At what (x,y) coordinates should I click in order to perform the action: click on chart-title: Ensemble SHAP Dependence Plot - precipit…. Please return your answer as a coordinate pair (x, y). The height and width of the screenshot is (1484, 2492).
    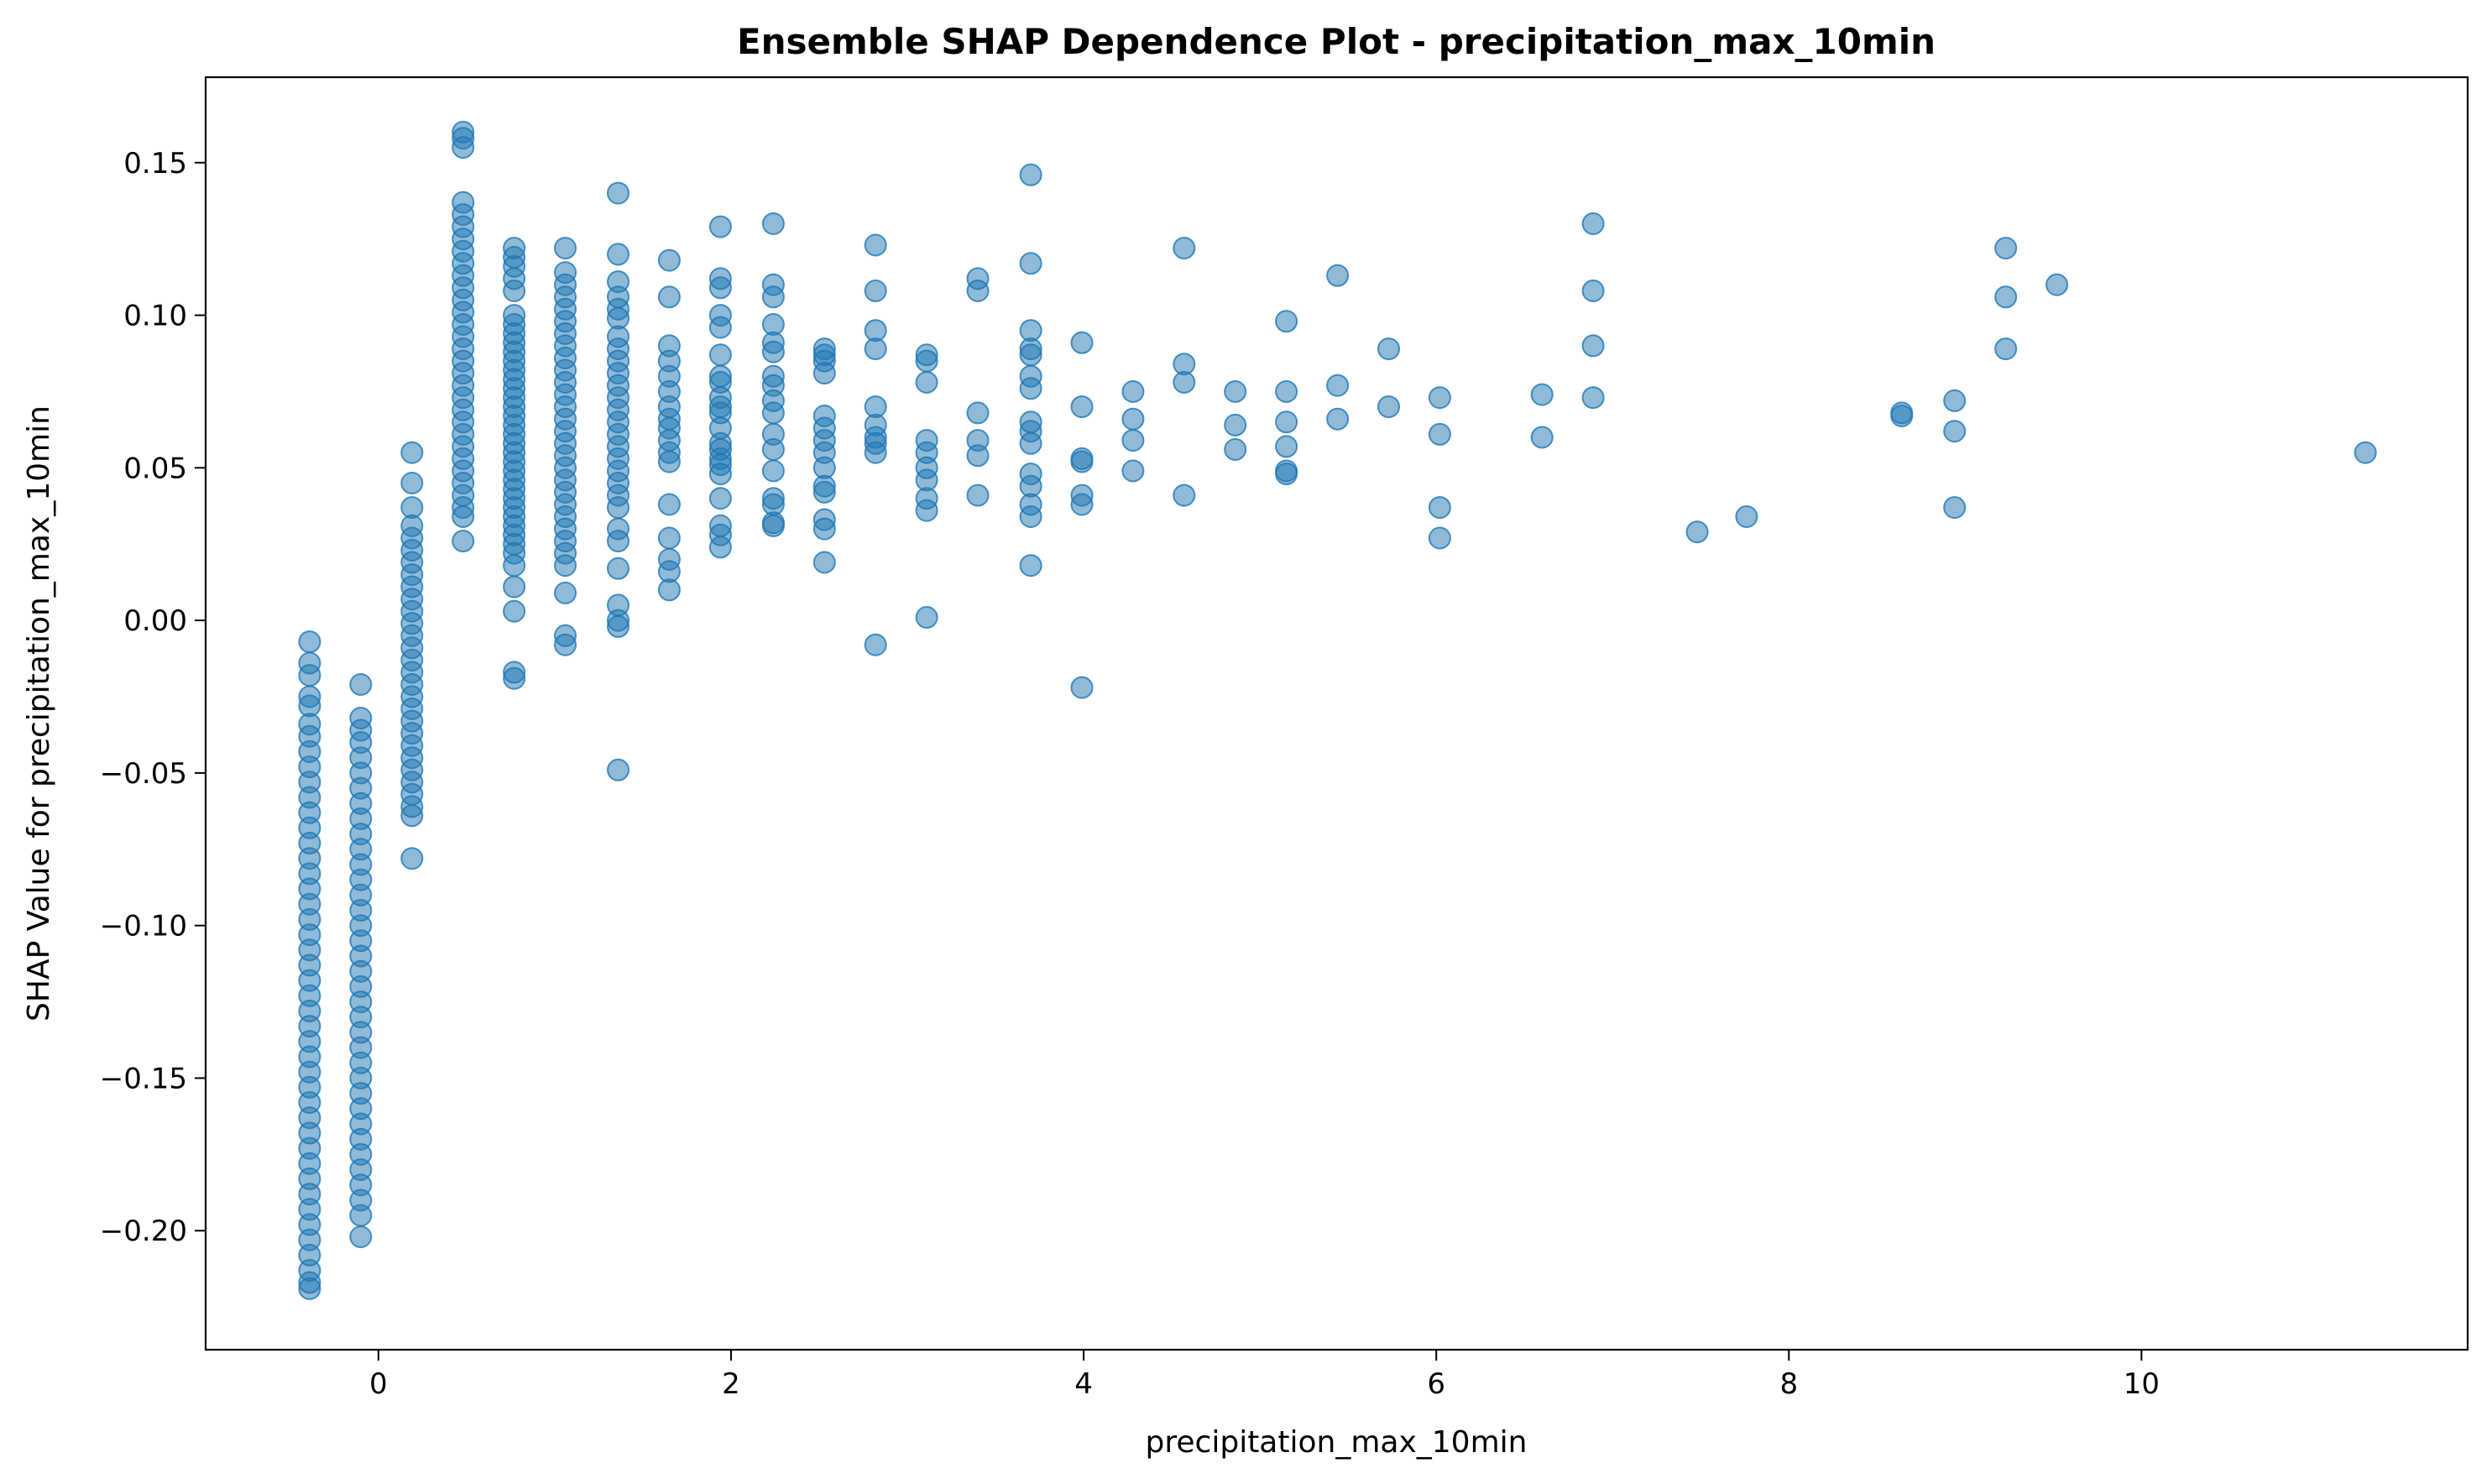
    Looking at the image, I should click on (1336, 41).